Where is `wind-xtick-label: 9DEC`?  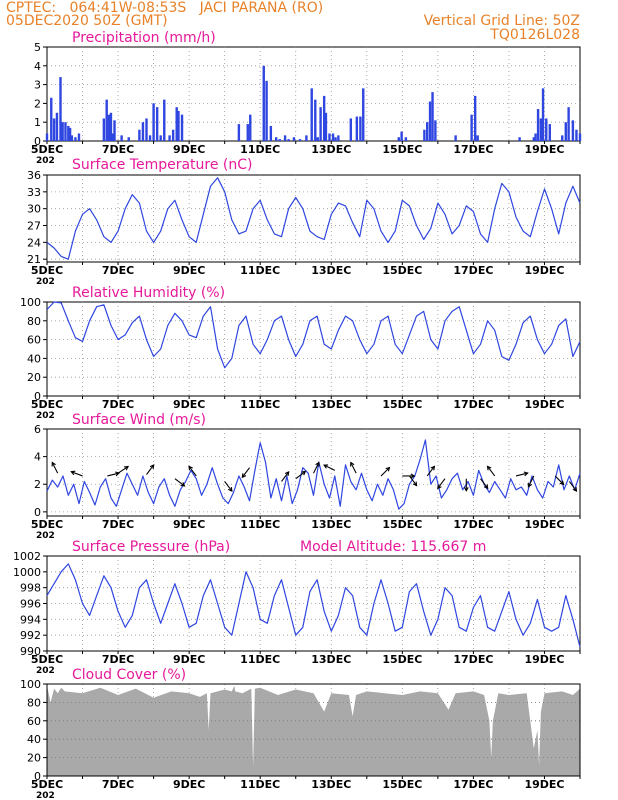
wind-xtick-label: 9DEC is located at coordinates (189, 524).